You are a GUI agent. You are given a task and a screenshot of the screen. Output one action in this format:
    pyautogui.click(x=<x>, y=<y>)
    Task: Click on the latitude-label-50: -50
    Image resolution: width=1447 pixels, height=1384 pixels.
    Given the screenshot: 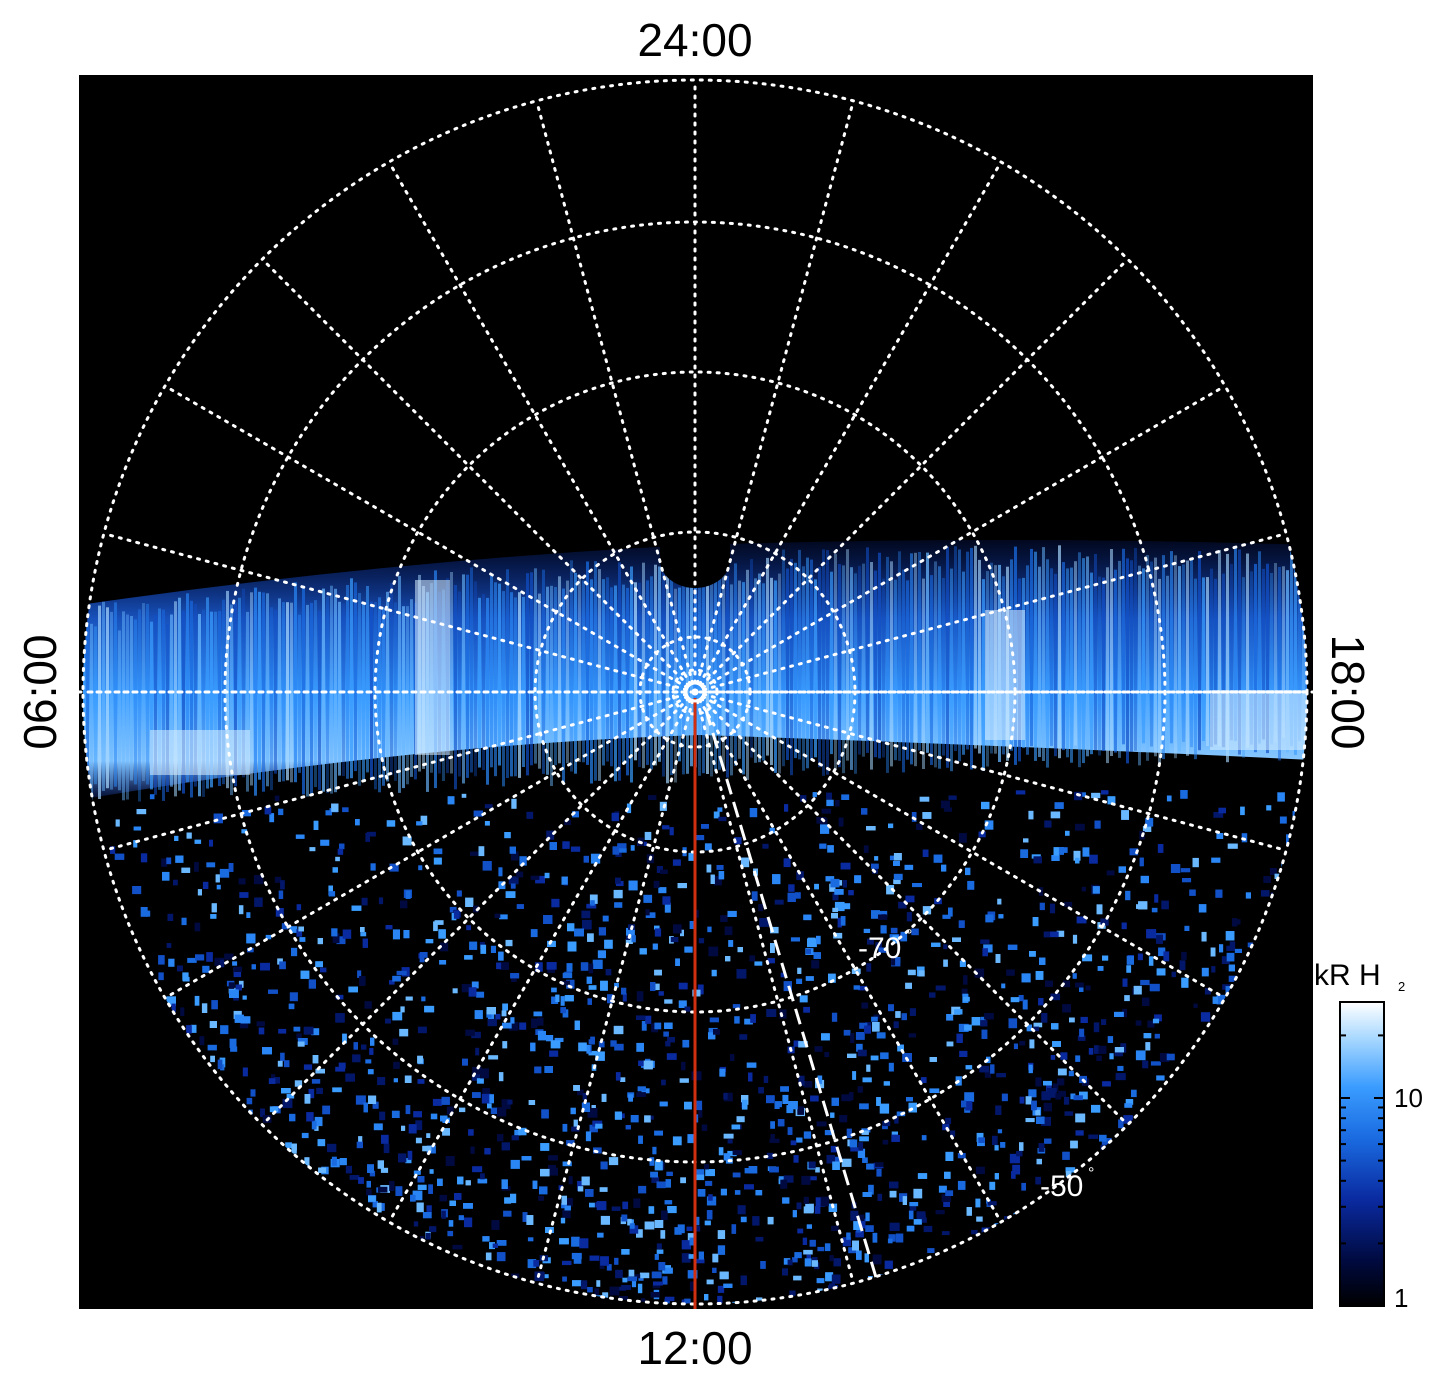 What is the action you would take?
    pyautogui.click(x=1061, y=1186)
    